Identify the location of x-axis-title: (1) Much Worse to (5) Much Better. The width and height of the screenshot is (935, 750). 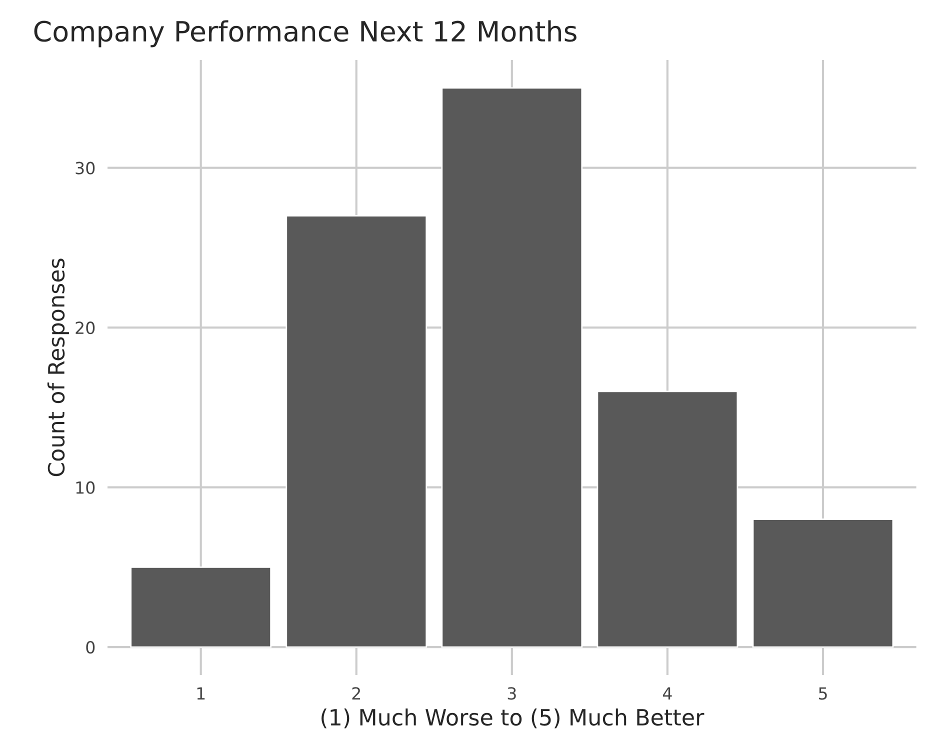
(513, 718).